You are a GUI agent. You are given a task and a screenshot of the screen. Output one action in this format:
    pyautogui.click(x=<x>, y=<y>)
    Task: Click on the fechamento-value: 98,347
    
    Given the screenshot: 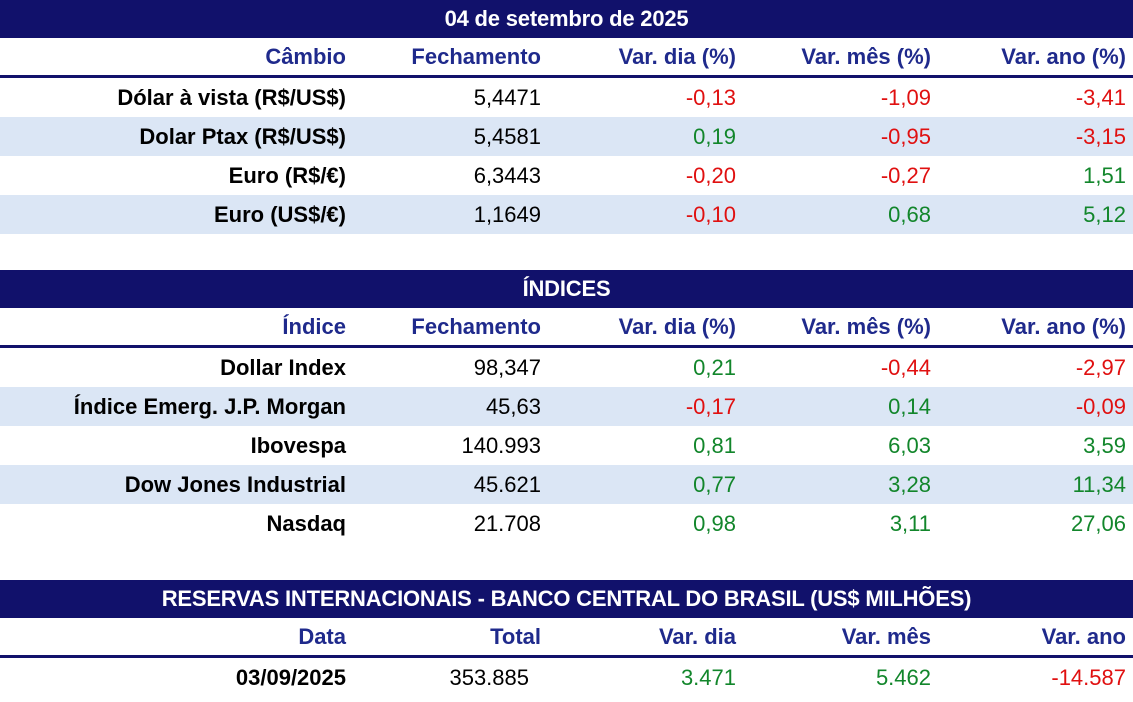 What is the action you would take?
    pyautogui.click(x=507, y=367)
    